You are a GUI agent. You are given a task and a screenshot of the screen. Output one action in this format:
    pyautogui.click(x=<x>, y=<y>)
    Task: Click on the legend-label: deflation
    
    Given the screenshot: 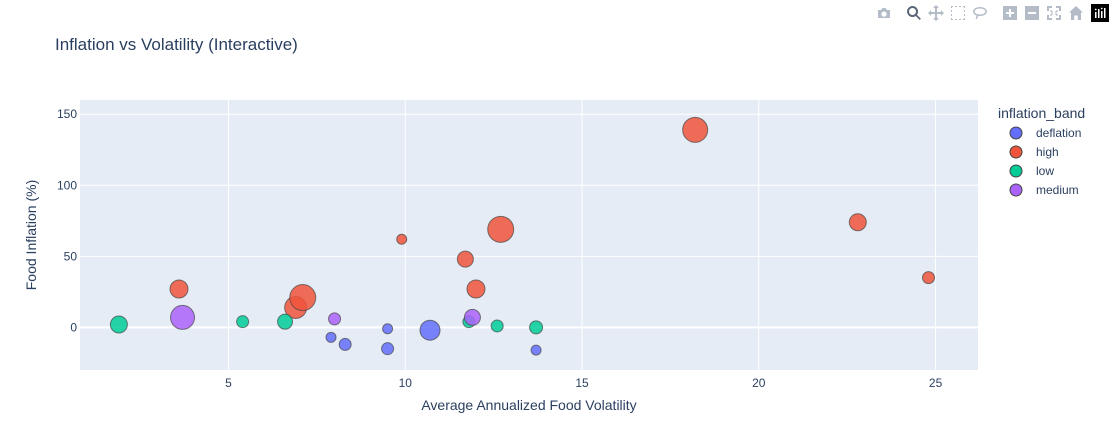 What is the action you would take?
    pyautogui.click(x=1058, y=133)
    